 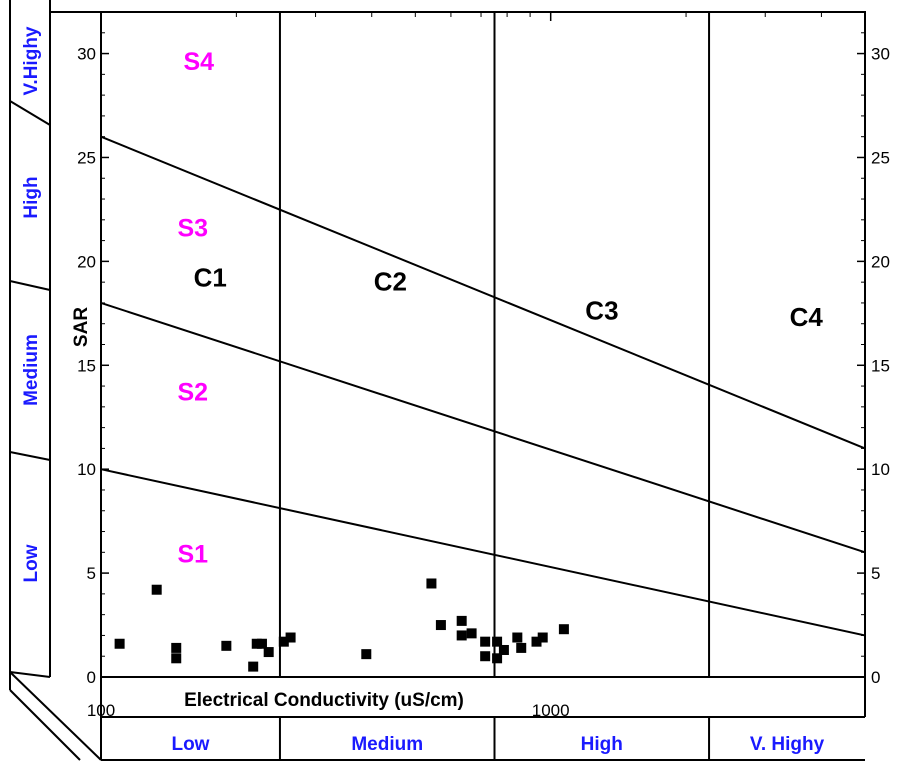 What do you see at coordinates (31, 370) in the screenshot?
I see `y-band-label: Medium` at bounding box center [31, 370].